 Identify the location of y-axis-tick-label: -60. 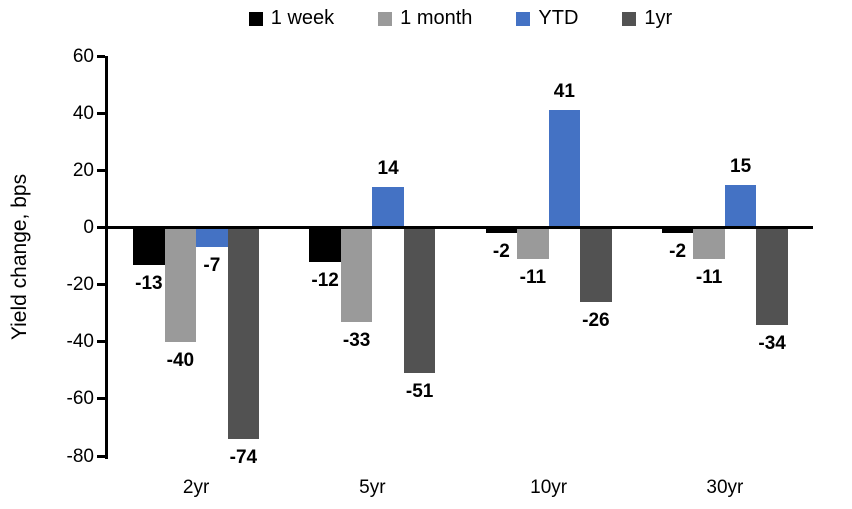
(80, 399).